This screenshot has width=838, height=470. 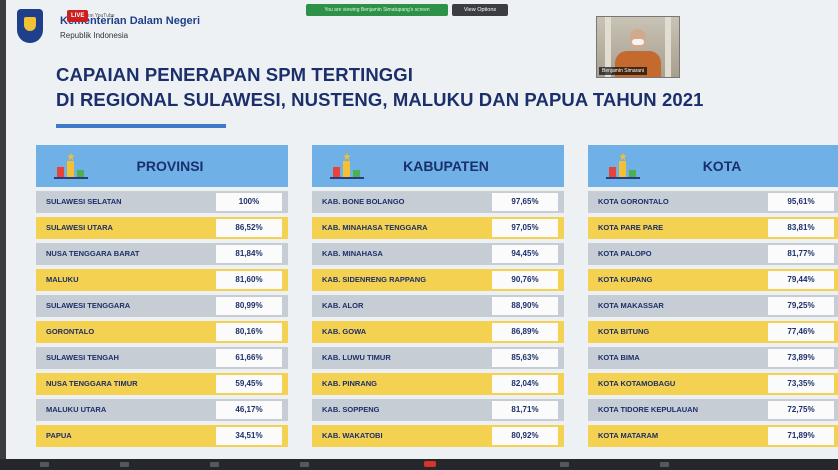 What do you see at coordinates (624, 331) in the screenshot?
I see `region-name: KOTA BITUNG` at bounding box center [624, 331].